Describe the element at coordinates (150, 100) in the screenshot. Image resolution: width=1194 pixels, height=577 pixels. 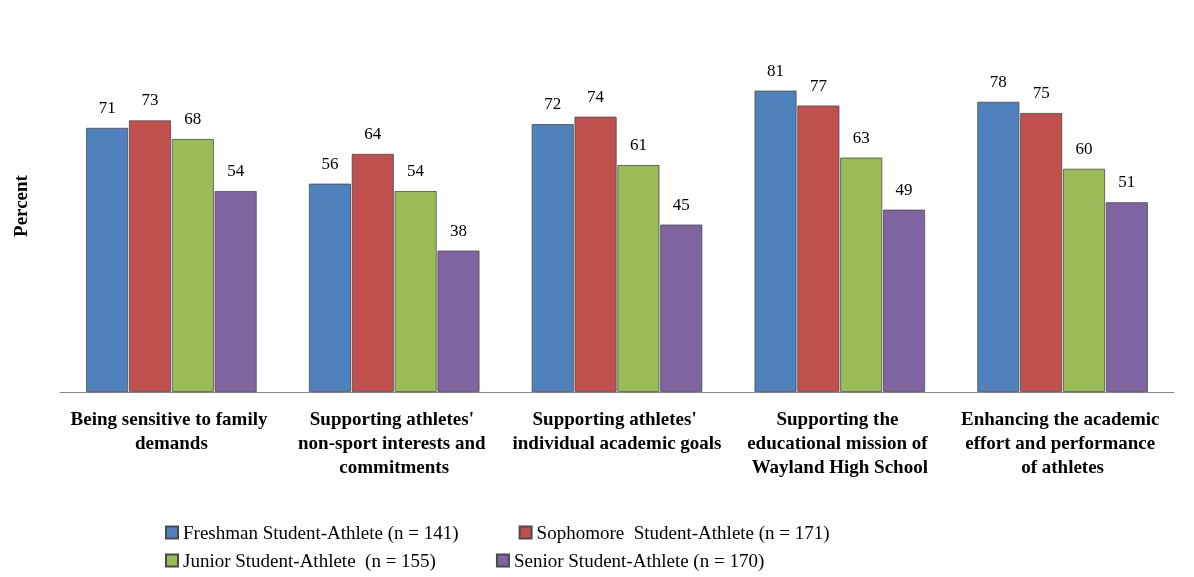
I see `data-label: 73` at that location.